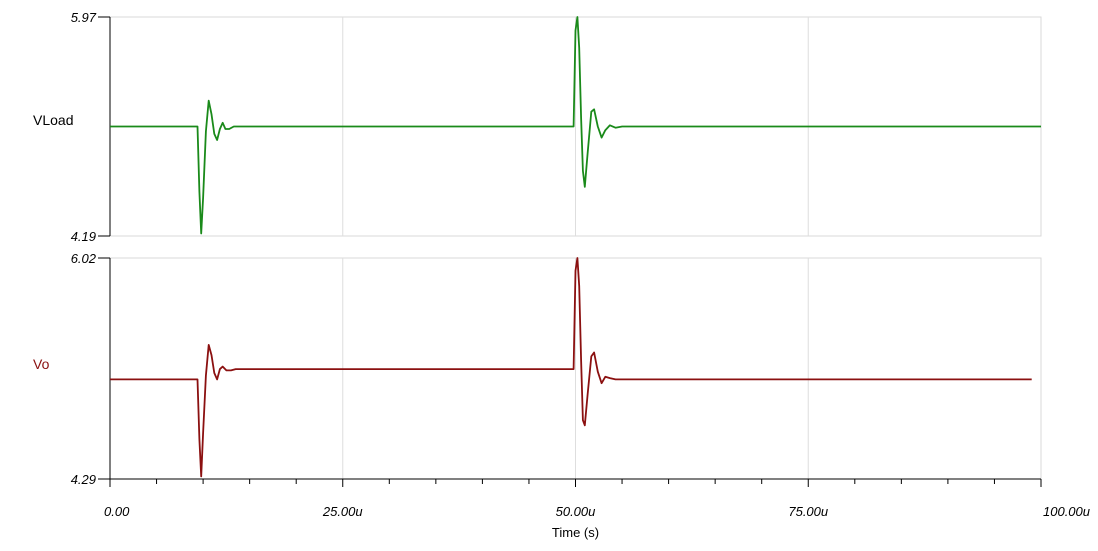 The image size is (1098, 551). I want to click on x-tick-label: 100.00u, so click(1066, 511).